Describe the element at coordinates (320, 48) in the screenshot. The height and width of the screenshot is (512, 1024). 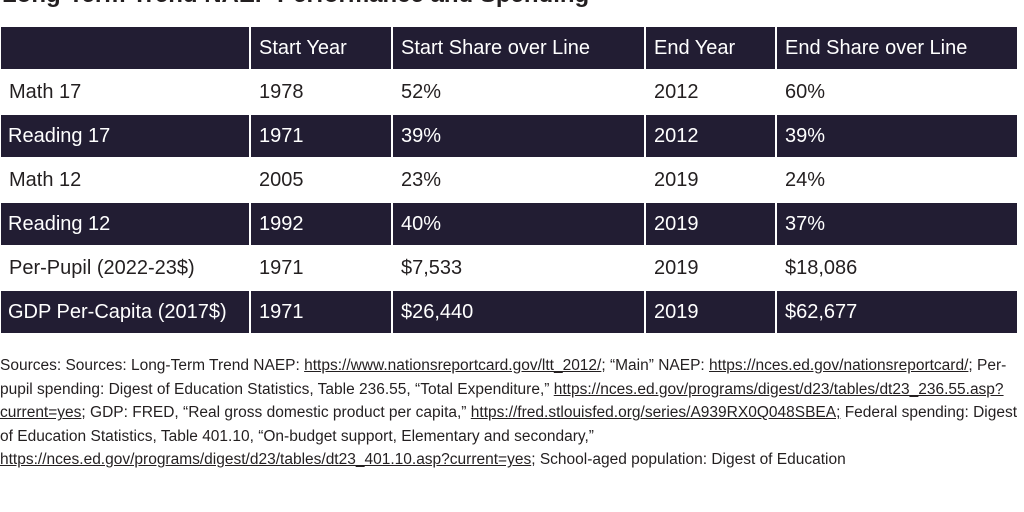
I see `header-cell-start-year: Start Year` at that location.